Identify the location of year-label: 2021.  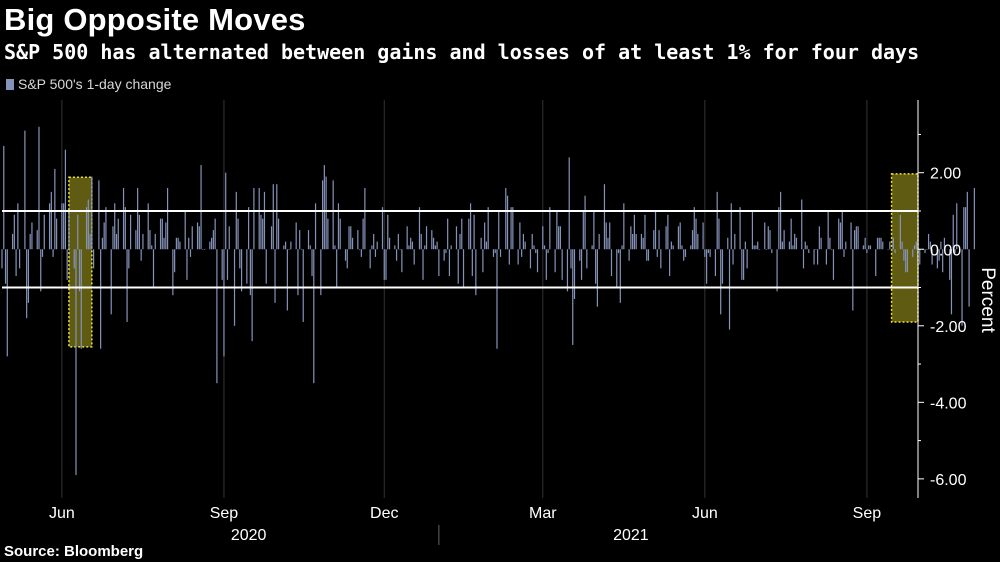
(631, 535).